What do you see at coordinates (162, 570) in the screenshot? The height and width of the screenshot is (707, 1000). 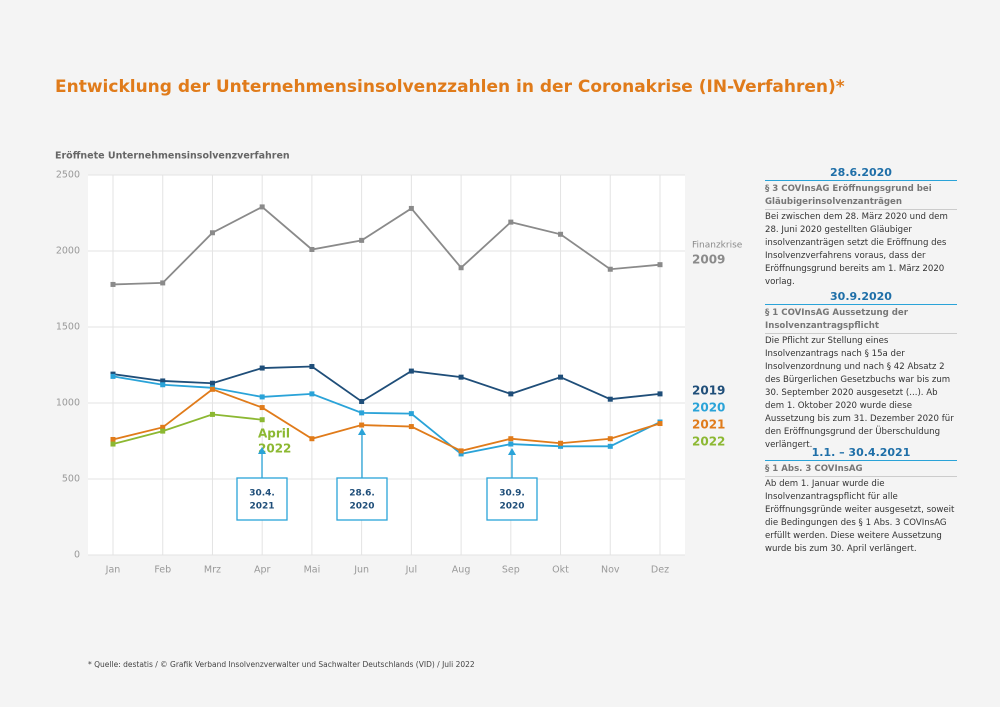 I see `x-tick-label: Feb` at bounding box center [162, 570].